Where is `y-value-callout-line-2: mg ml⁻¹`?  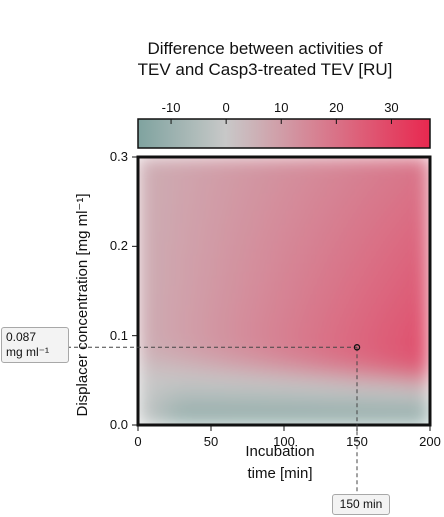 y-value-callout-line-2: mg ml⁻¹ is located at coordinates (27, 352).